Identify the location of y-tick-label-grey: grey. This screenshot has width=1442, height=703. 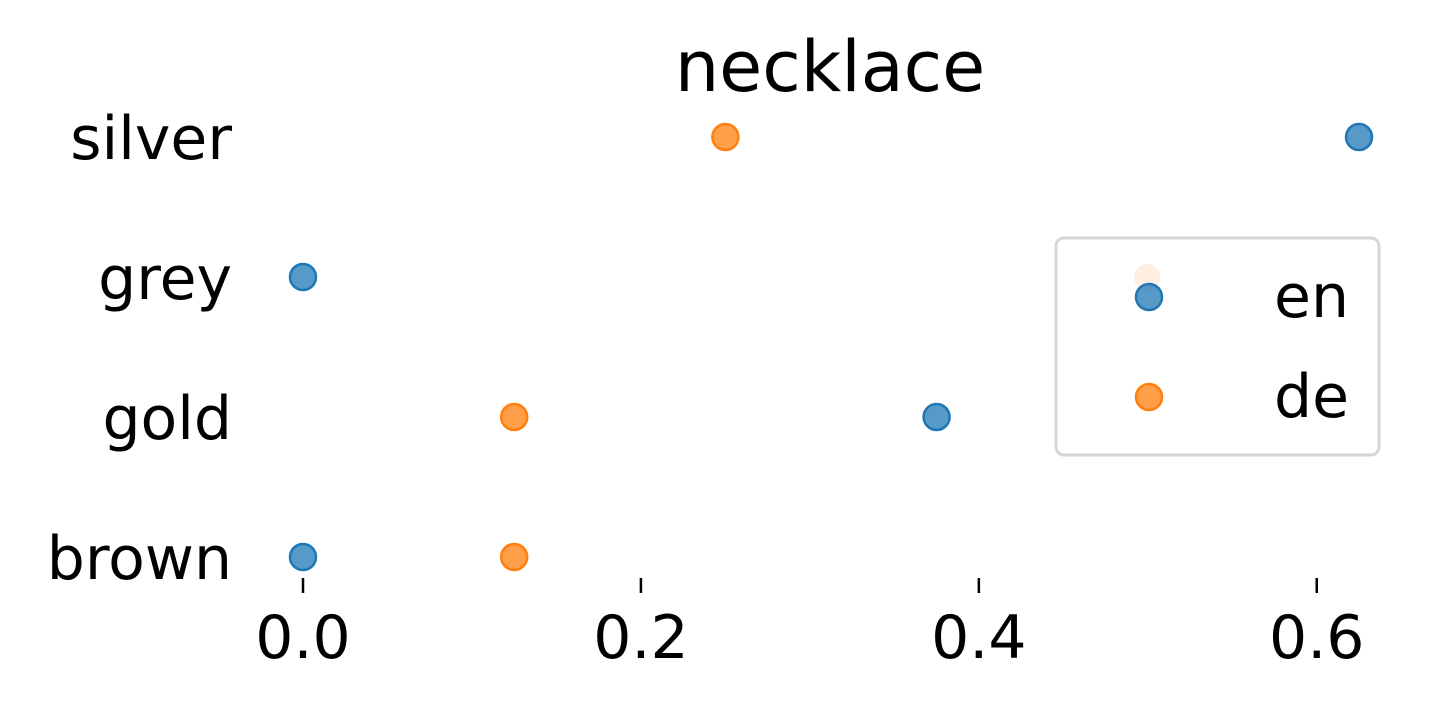
(165, 279).